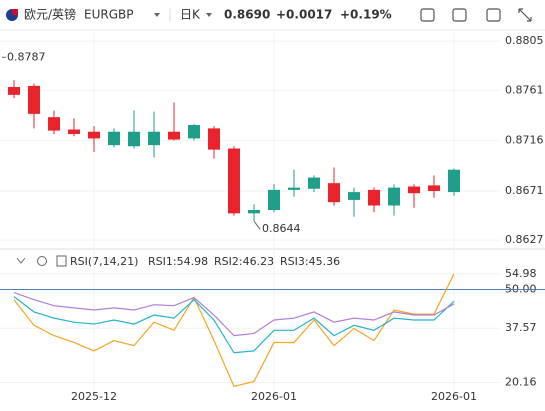 Image resolution: width=545 pixels, height=411 pixels. What do you see at coordinates (366, 15) in the screenshot?
I see `change-pct: +0.19%` at bounding box center [366, 15].